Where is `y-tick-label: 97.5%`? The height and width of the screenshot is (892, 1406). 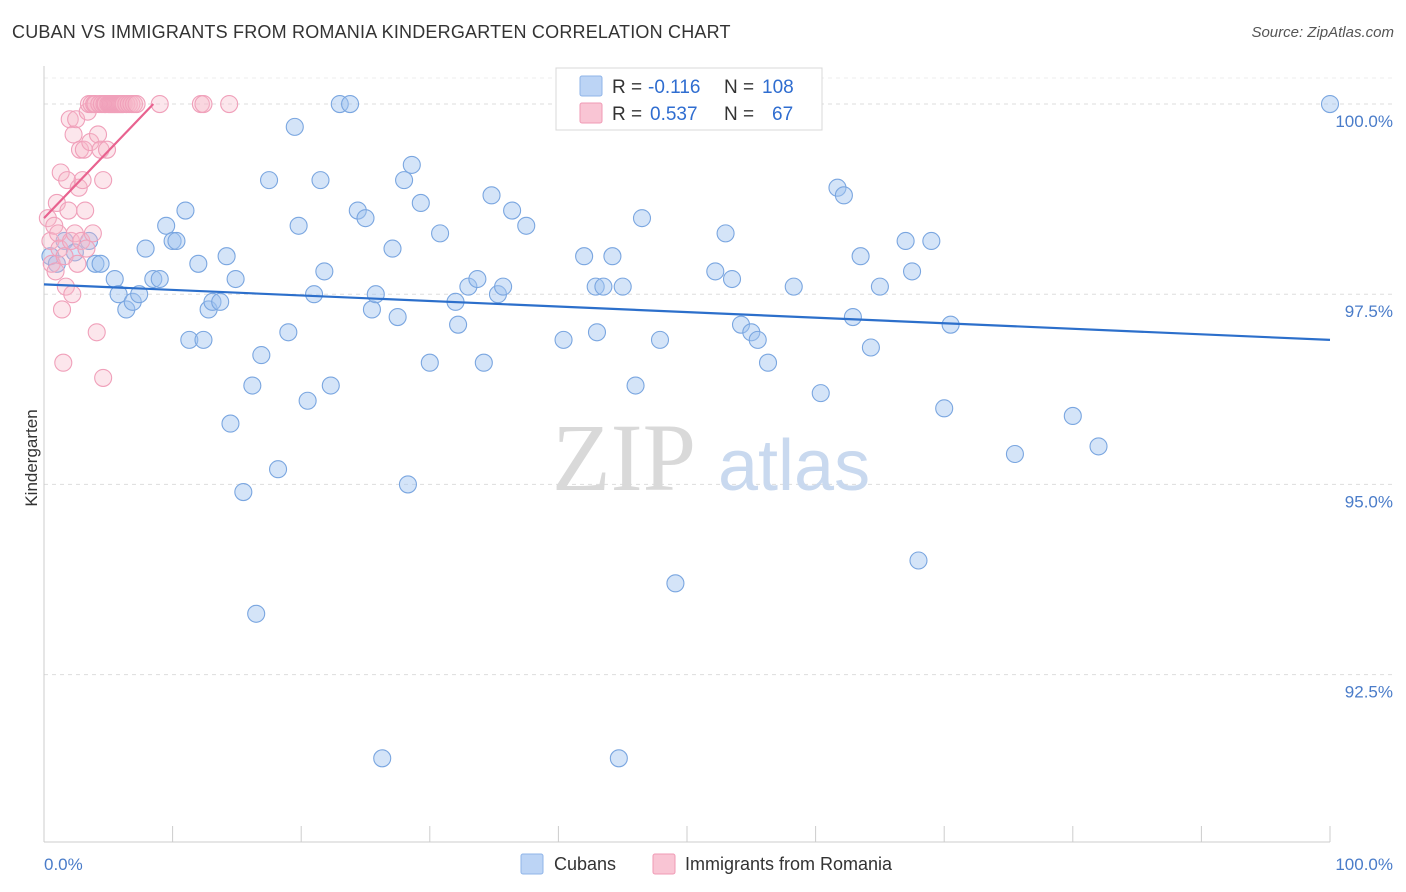
y-tick-label: 97.5% is located at coordinates (1369, 311).